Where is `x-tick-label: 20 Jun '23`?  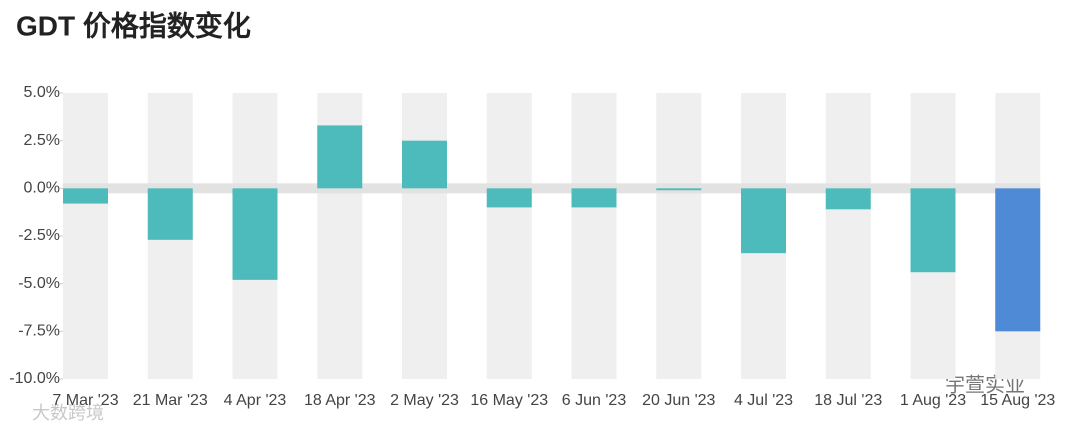 x-tick-label: 20 Jun '23 is located at coordinates (679, 400).